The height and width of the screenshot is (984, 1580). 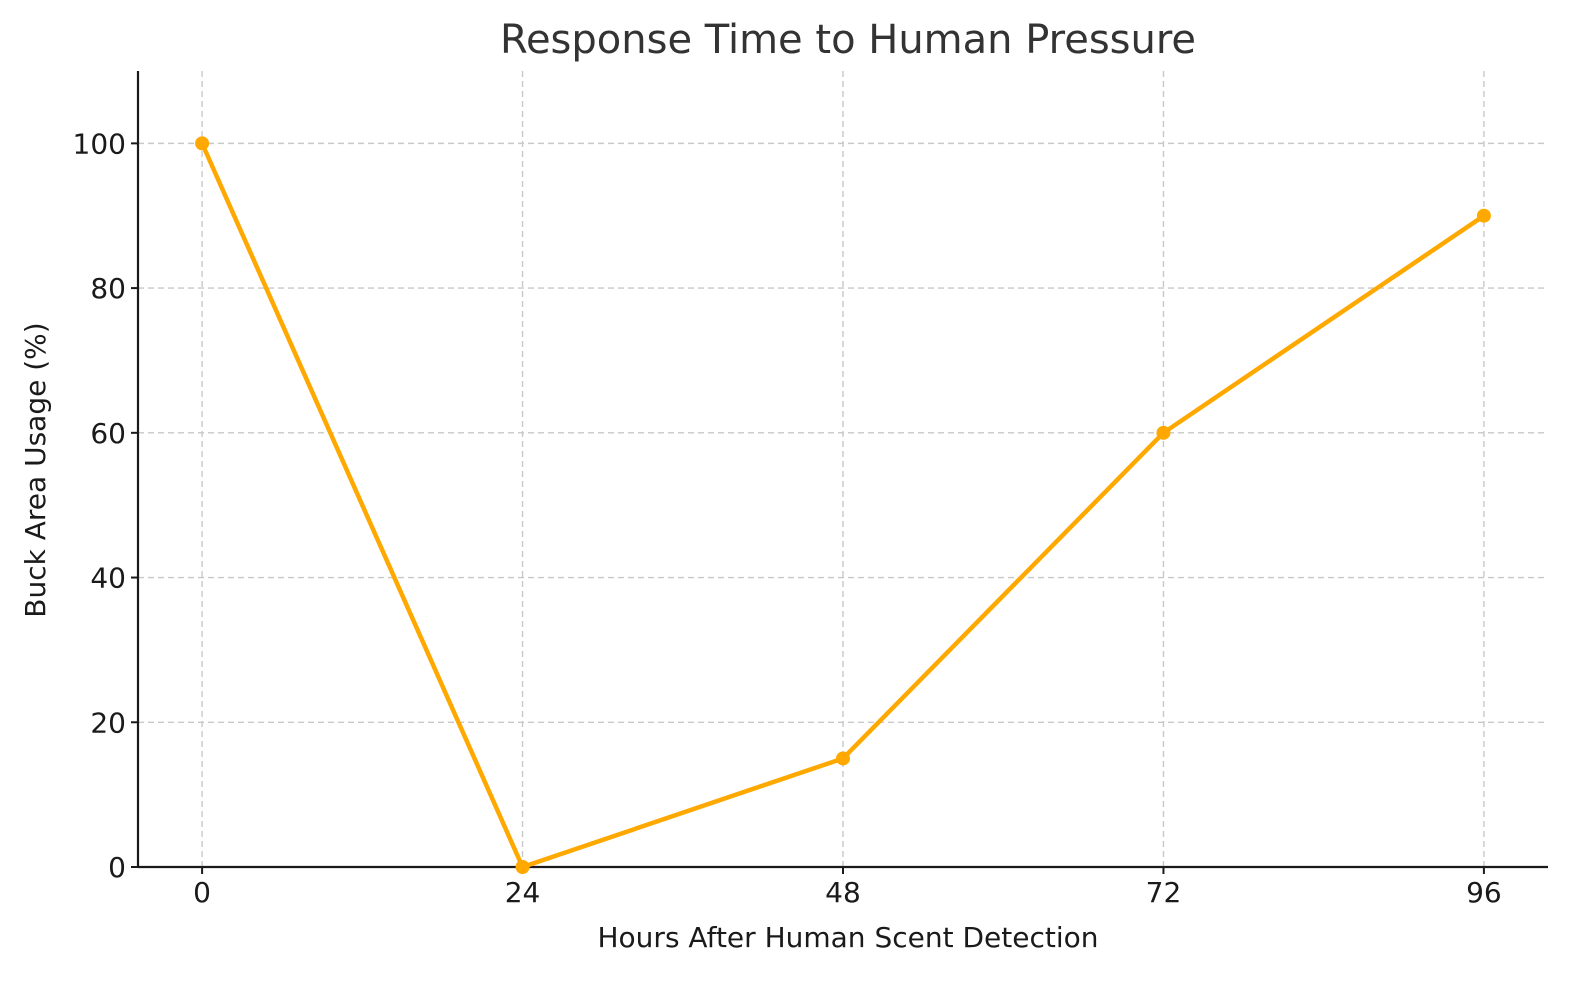 What do you see at coordinates (117, 867) in the screenshot?
I see `y-tick-label-0: 0` at bounding box center [117, 867].